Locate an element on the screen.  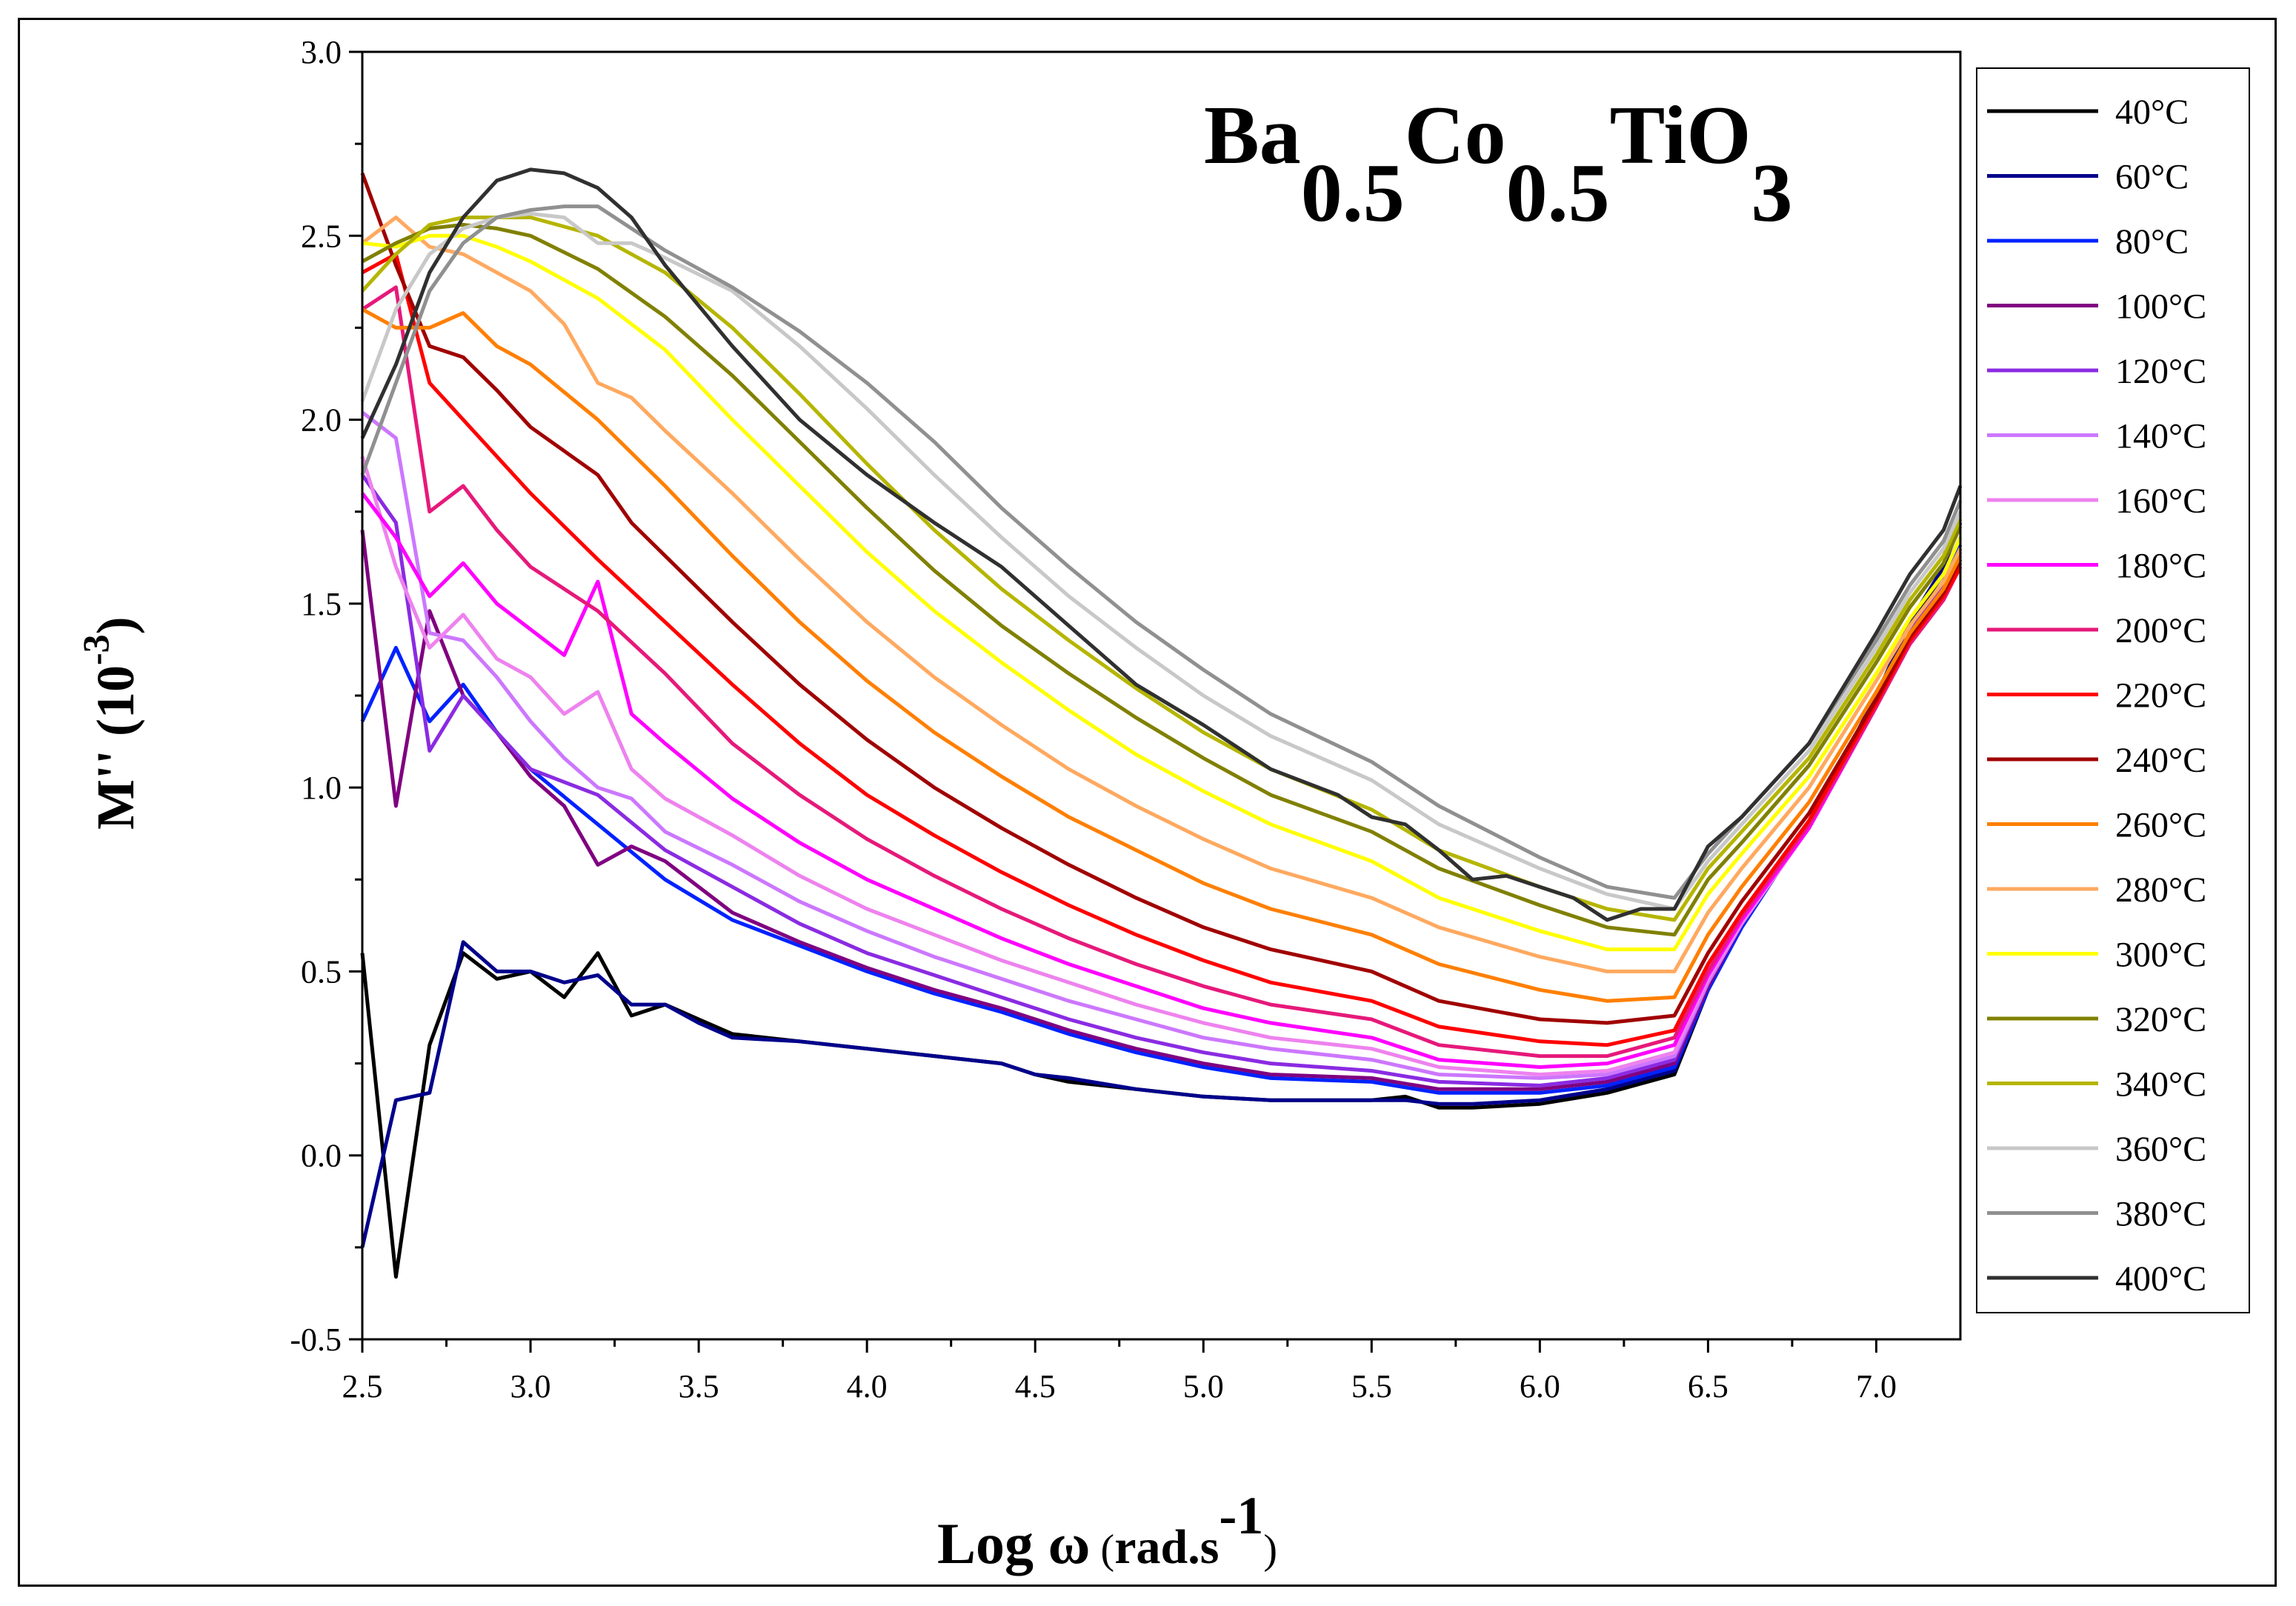
legend-item-200-cc: 200°C is located at coordinates (2096, 630).